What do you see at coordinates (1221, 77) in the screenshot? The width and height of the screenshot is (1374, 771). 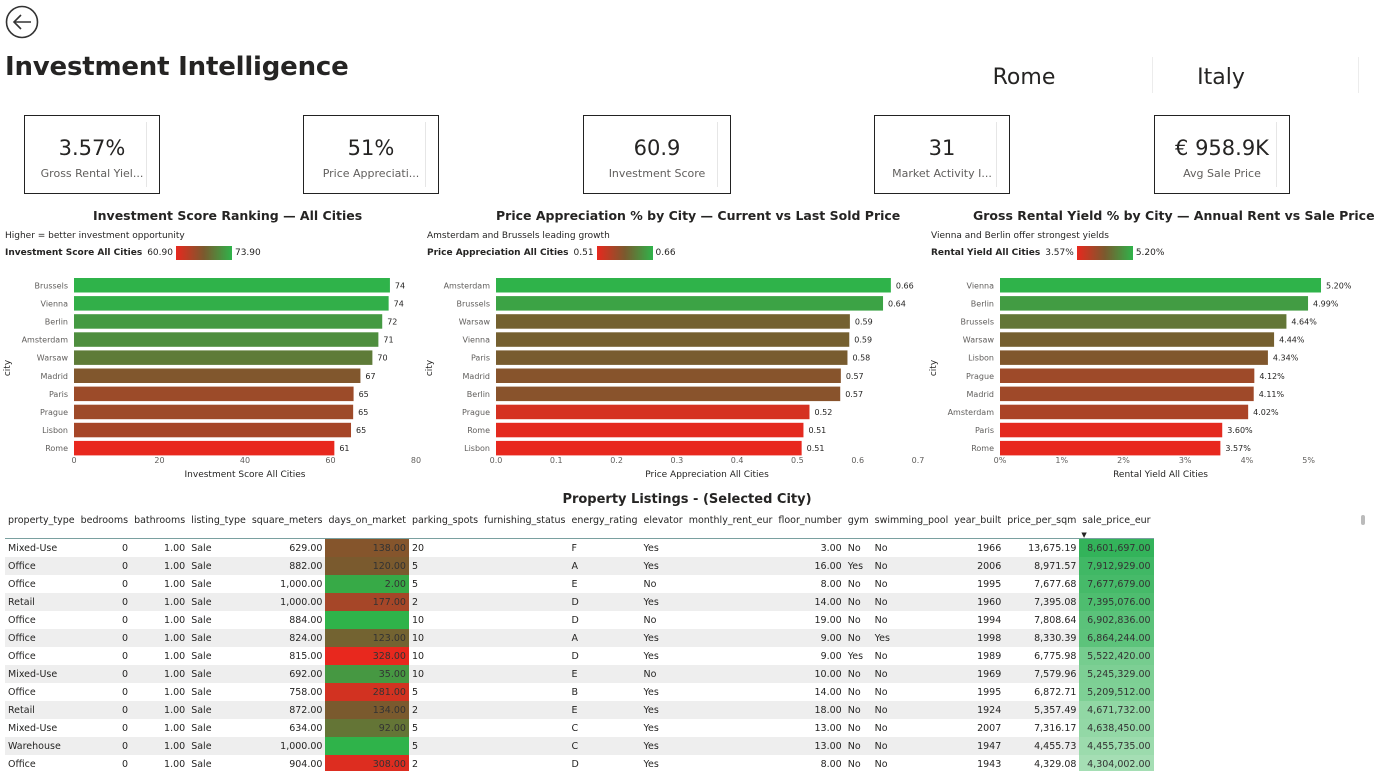 I see `country-slicer: Italy` at bounding box center [1221, 77].